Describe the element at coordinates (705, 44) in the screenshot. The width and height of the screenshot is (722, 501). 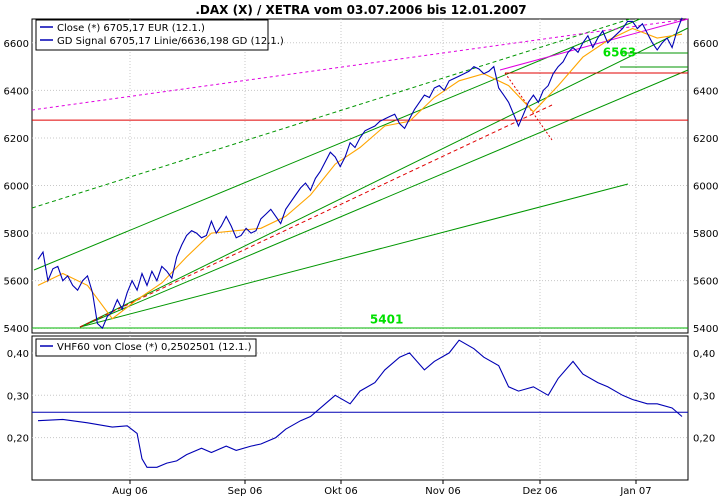
I see `price-tick-right: 6600` at that location.